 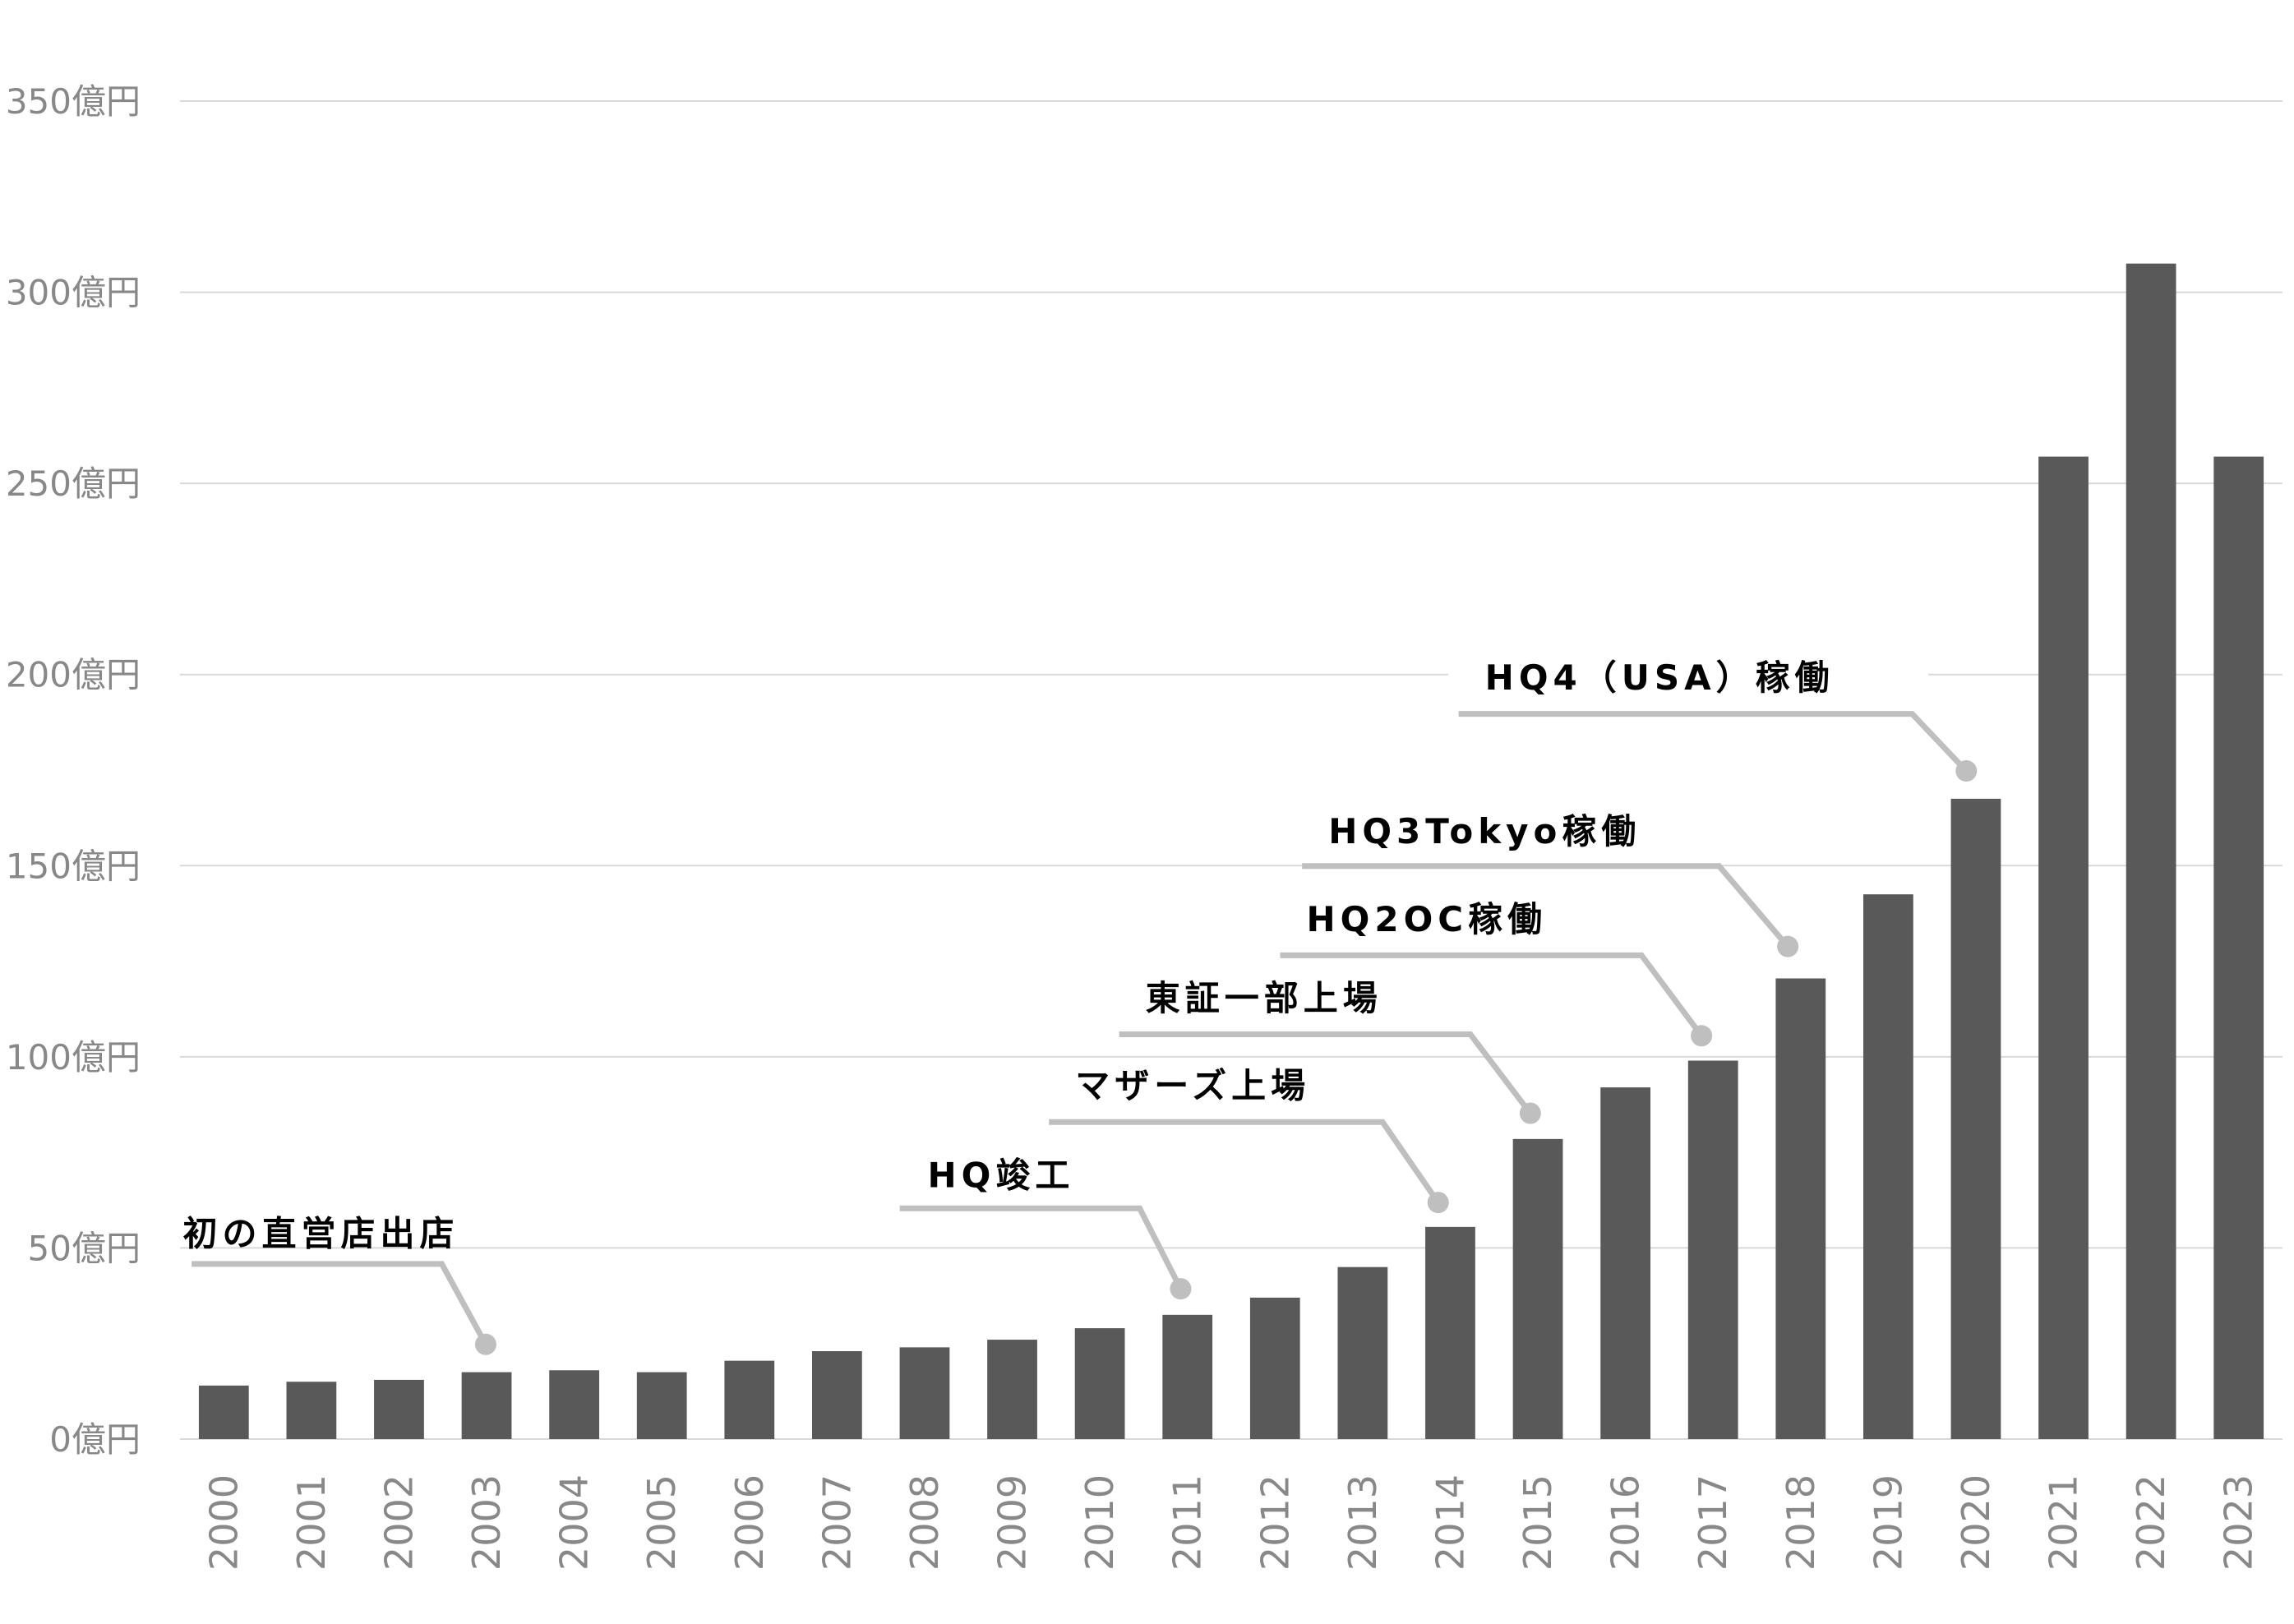 I want to click on bar-2000, so click(x=223, y=1412).